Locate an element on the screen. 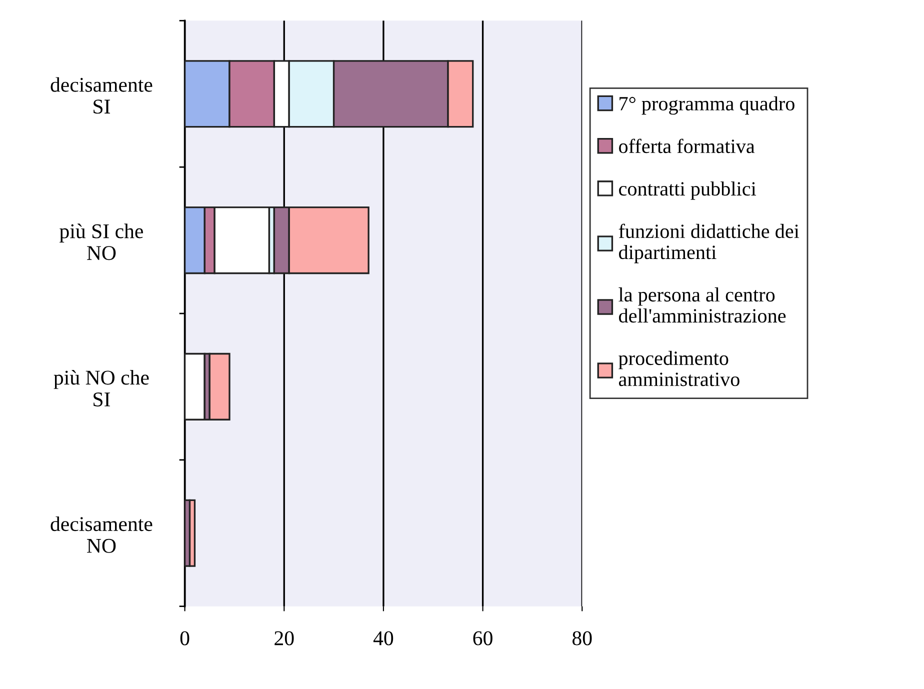 The width and height of the screenshot is (924, 689). legend-label: la persona al centro dell'amministrazione is located at coordinates (702, 305).